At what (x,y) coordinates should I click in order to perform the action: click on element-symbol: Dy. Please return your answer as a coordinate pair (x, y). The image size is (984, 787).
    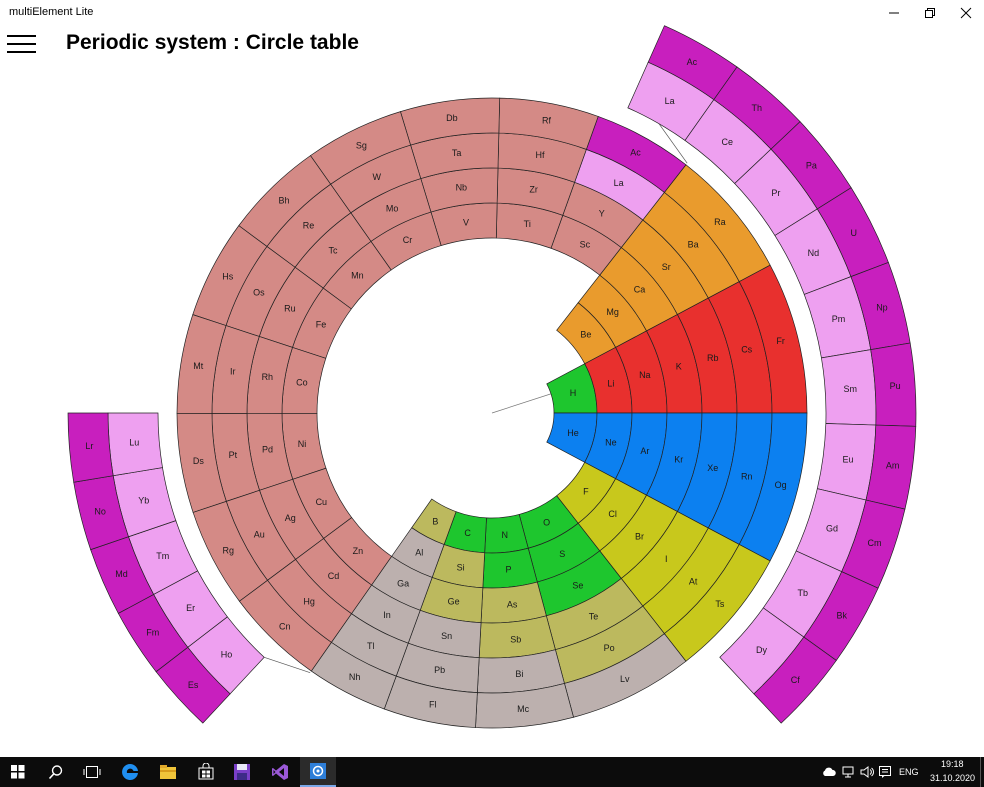
    Looking at the image, I should click on (761, 650).